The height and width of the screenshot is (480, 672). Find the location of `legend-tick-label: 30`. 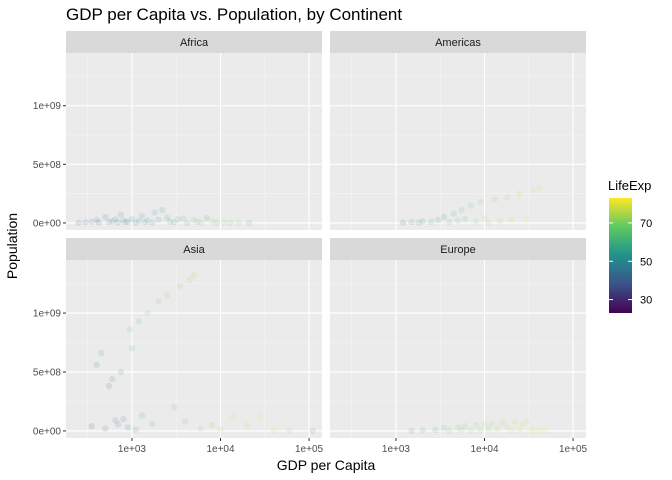

legend-tick-label: 30 is located at coordinates (646, 301).